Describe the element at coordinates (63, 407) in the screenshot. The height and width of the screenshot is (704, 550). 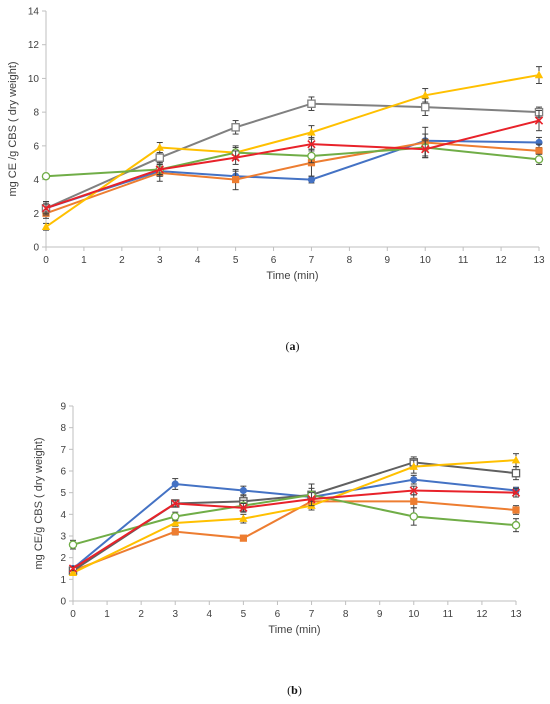
I see `y-tick-label: 9` at that location.